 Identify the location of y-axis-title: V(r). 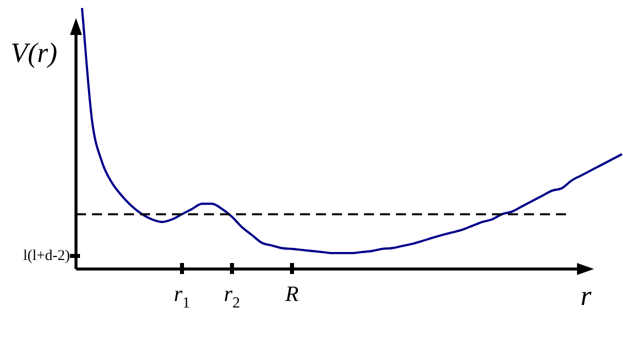
(34, 53).